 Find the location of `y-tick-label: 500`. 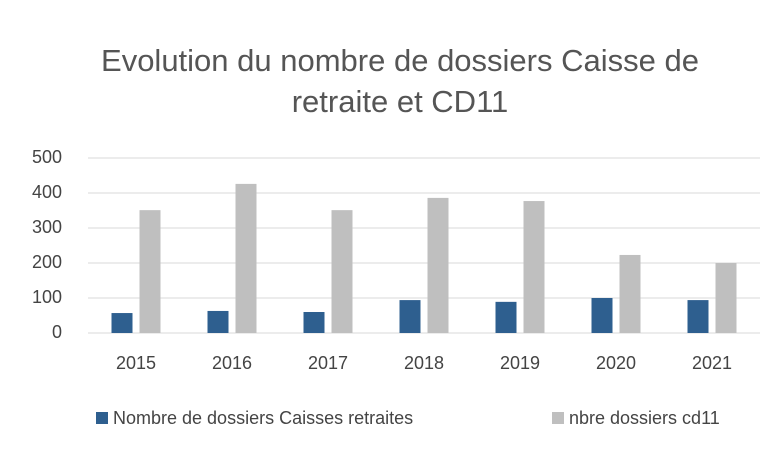

y-tick-label: 500 is located at coordinates (47, 157).